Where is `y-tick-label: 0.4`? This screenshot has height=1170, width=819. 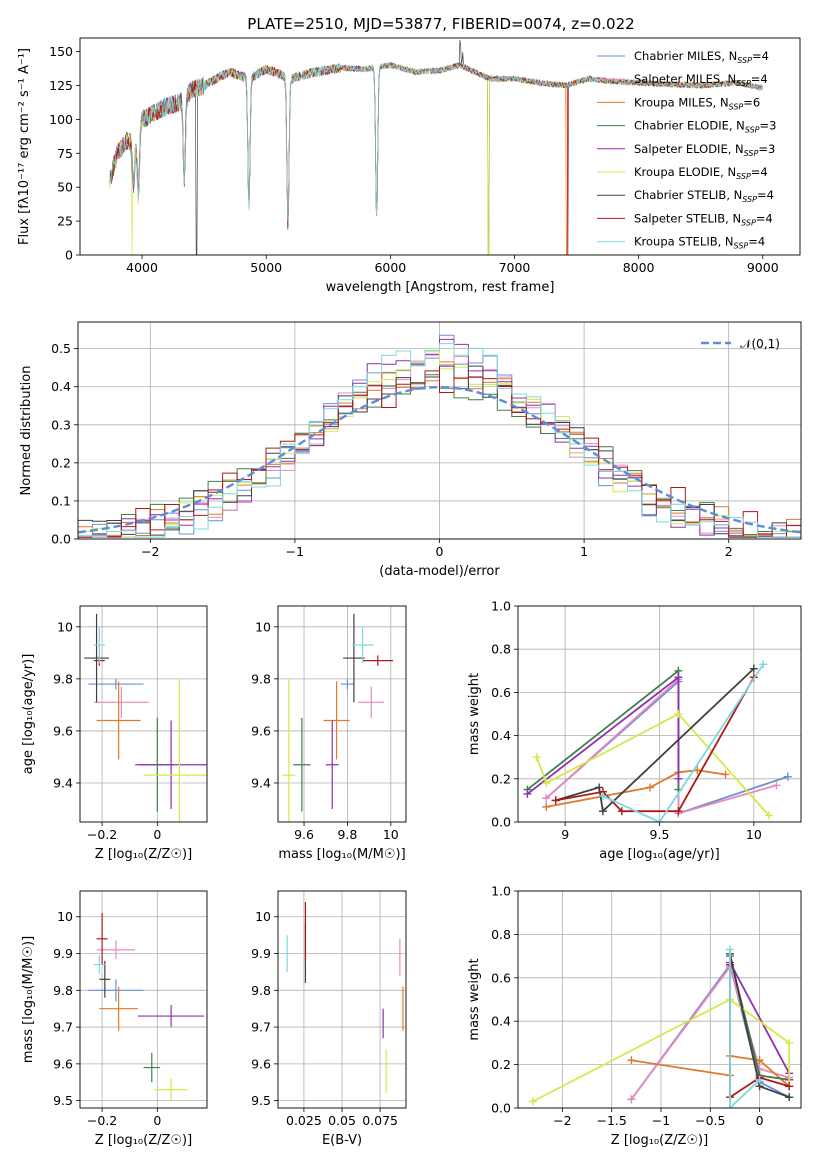 y-tick-label: 0.4 is located at coordinates (61, 386).